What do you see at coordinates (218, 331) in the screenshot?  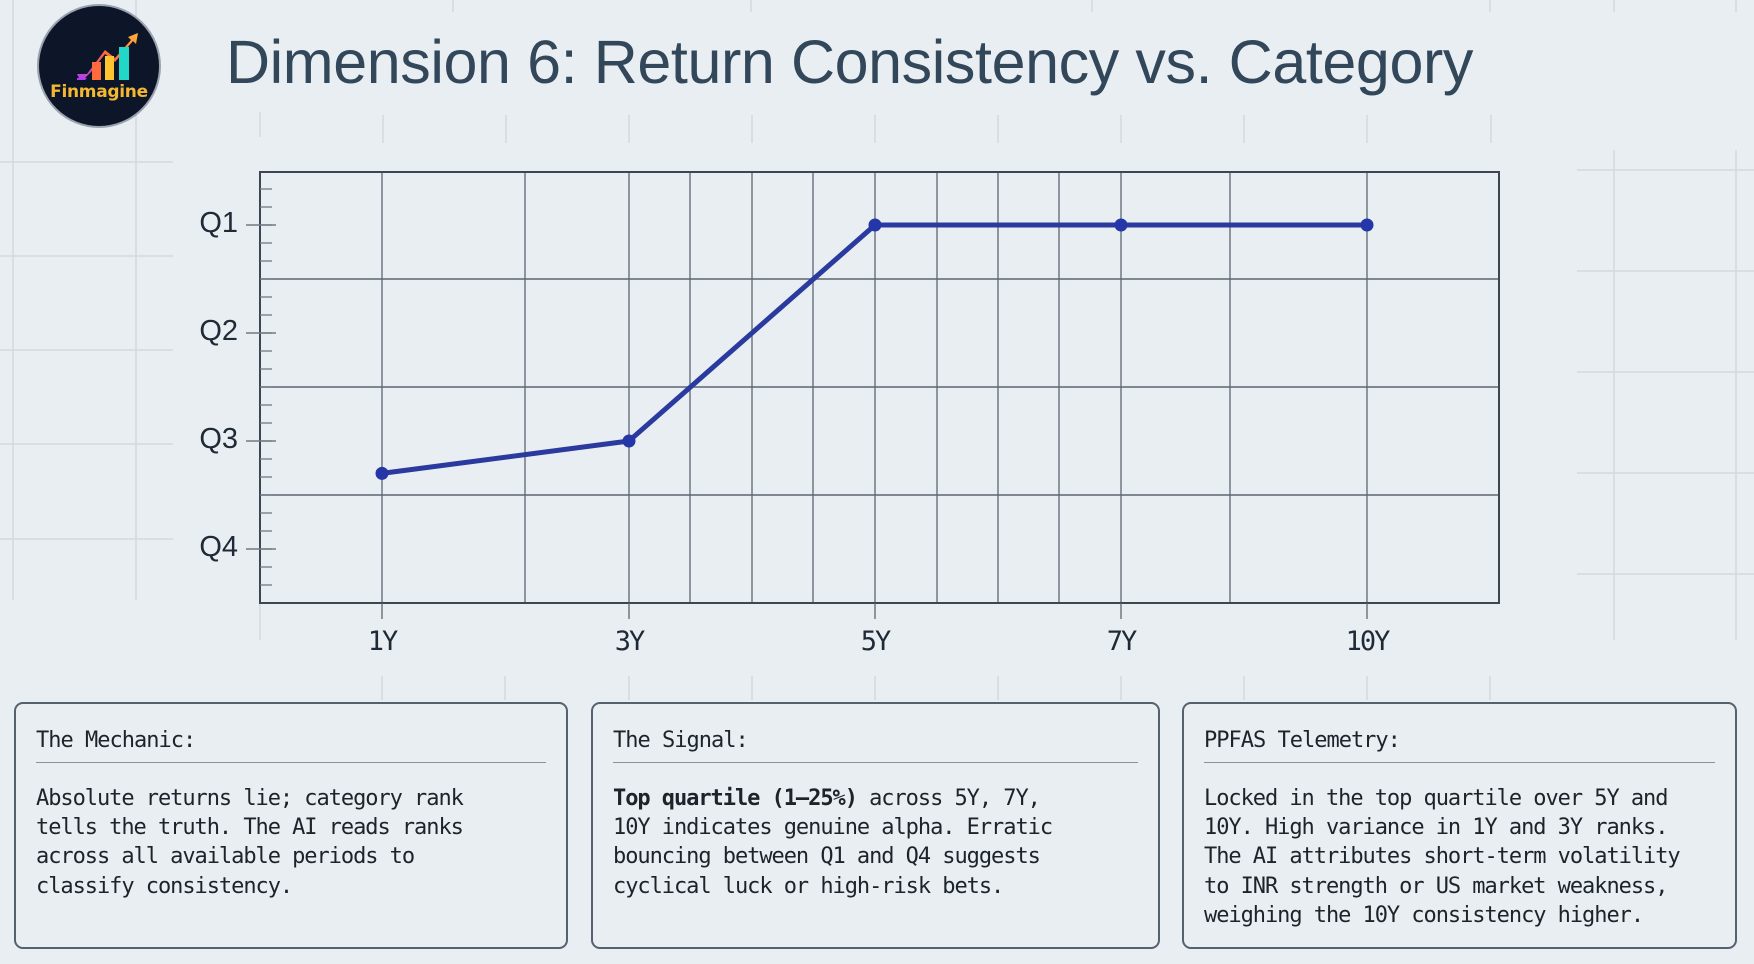 I see `y-tick-label: Q2` at bounding box center [218, 331].